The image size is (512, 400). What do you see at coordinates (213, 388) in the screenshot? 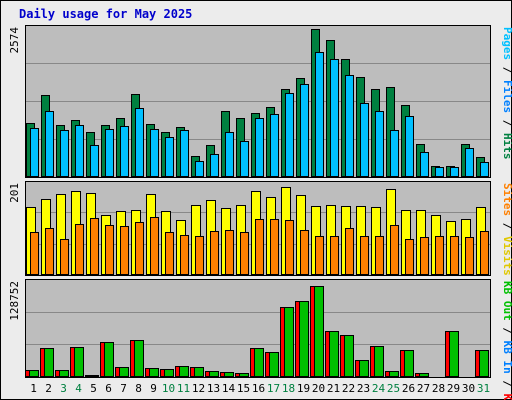
I see `day-label-13: 13` at bounding box center [213, 388].